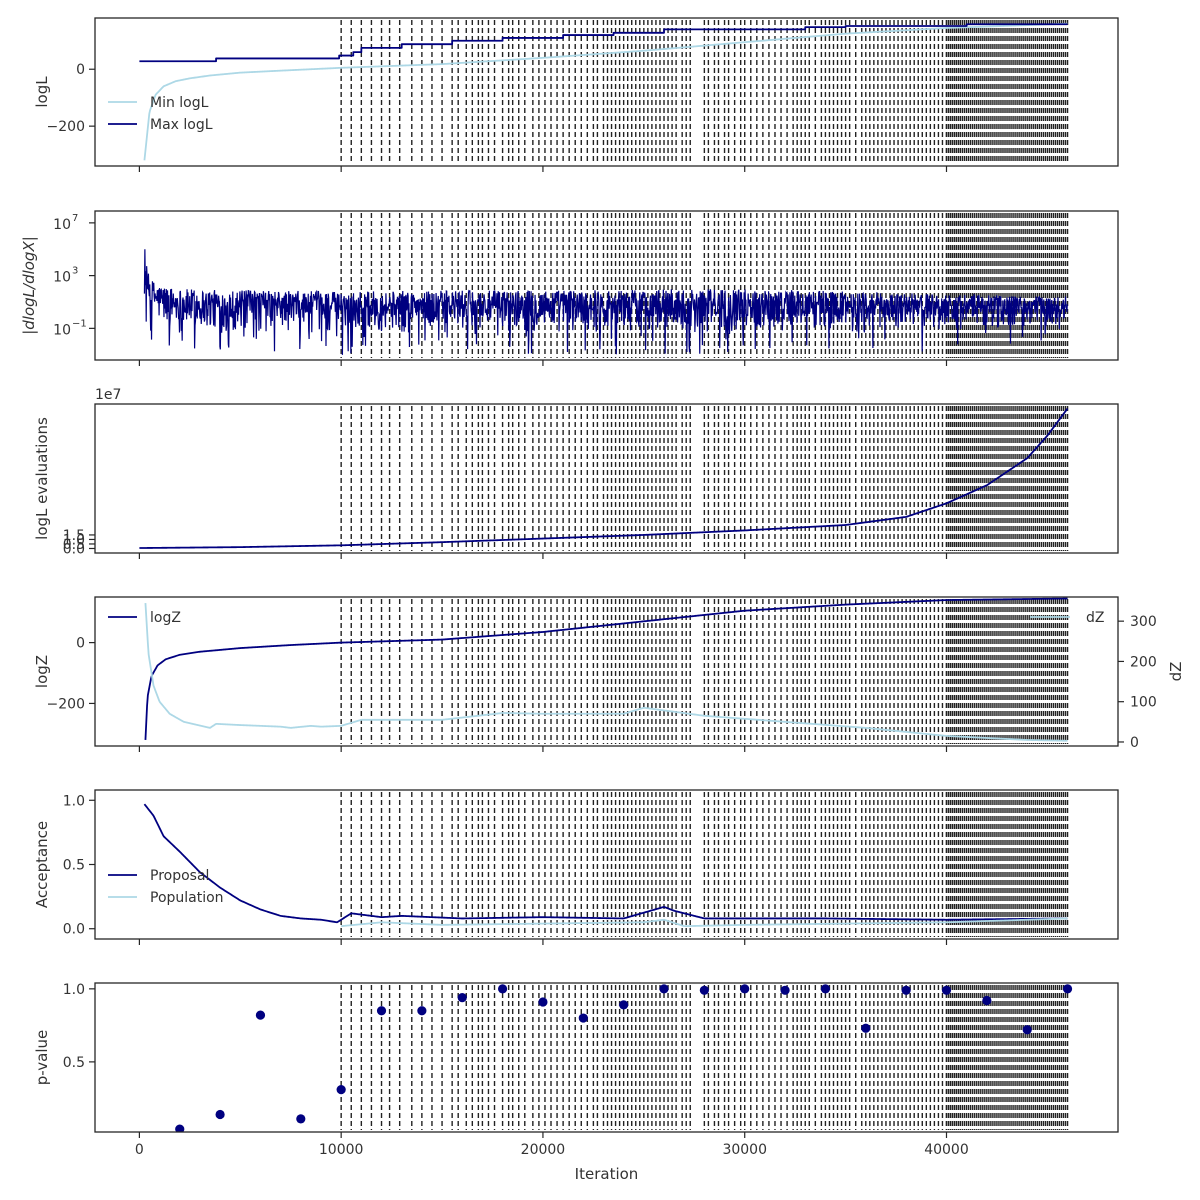 Image resolution: width=1200 pixels, height=1200 pixels. What do you see at coordinates (704, 922) in the screenshot?
I see `series-population` at bounding box center [704, 922].